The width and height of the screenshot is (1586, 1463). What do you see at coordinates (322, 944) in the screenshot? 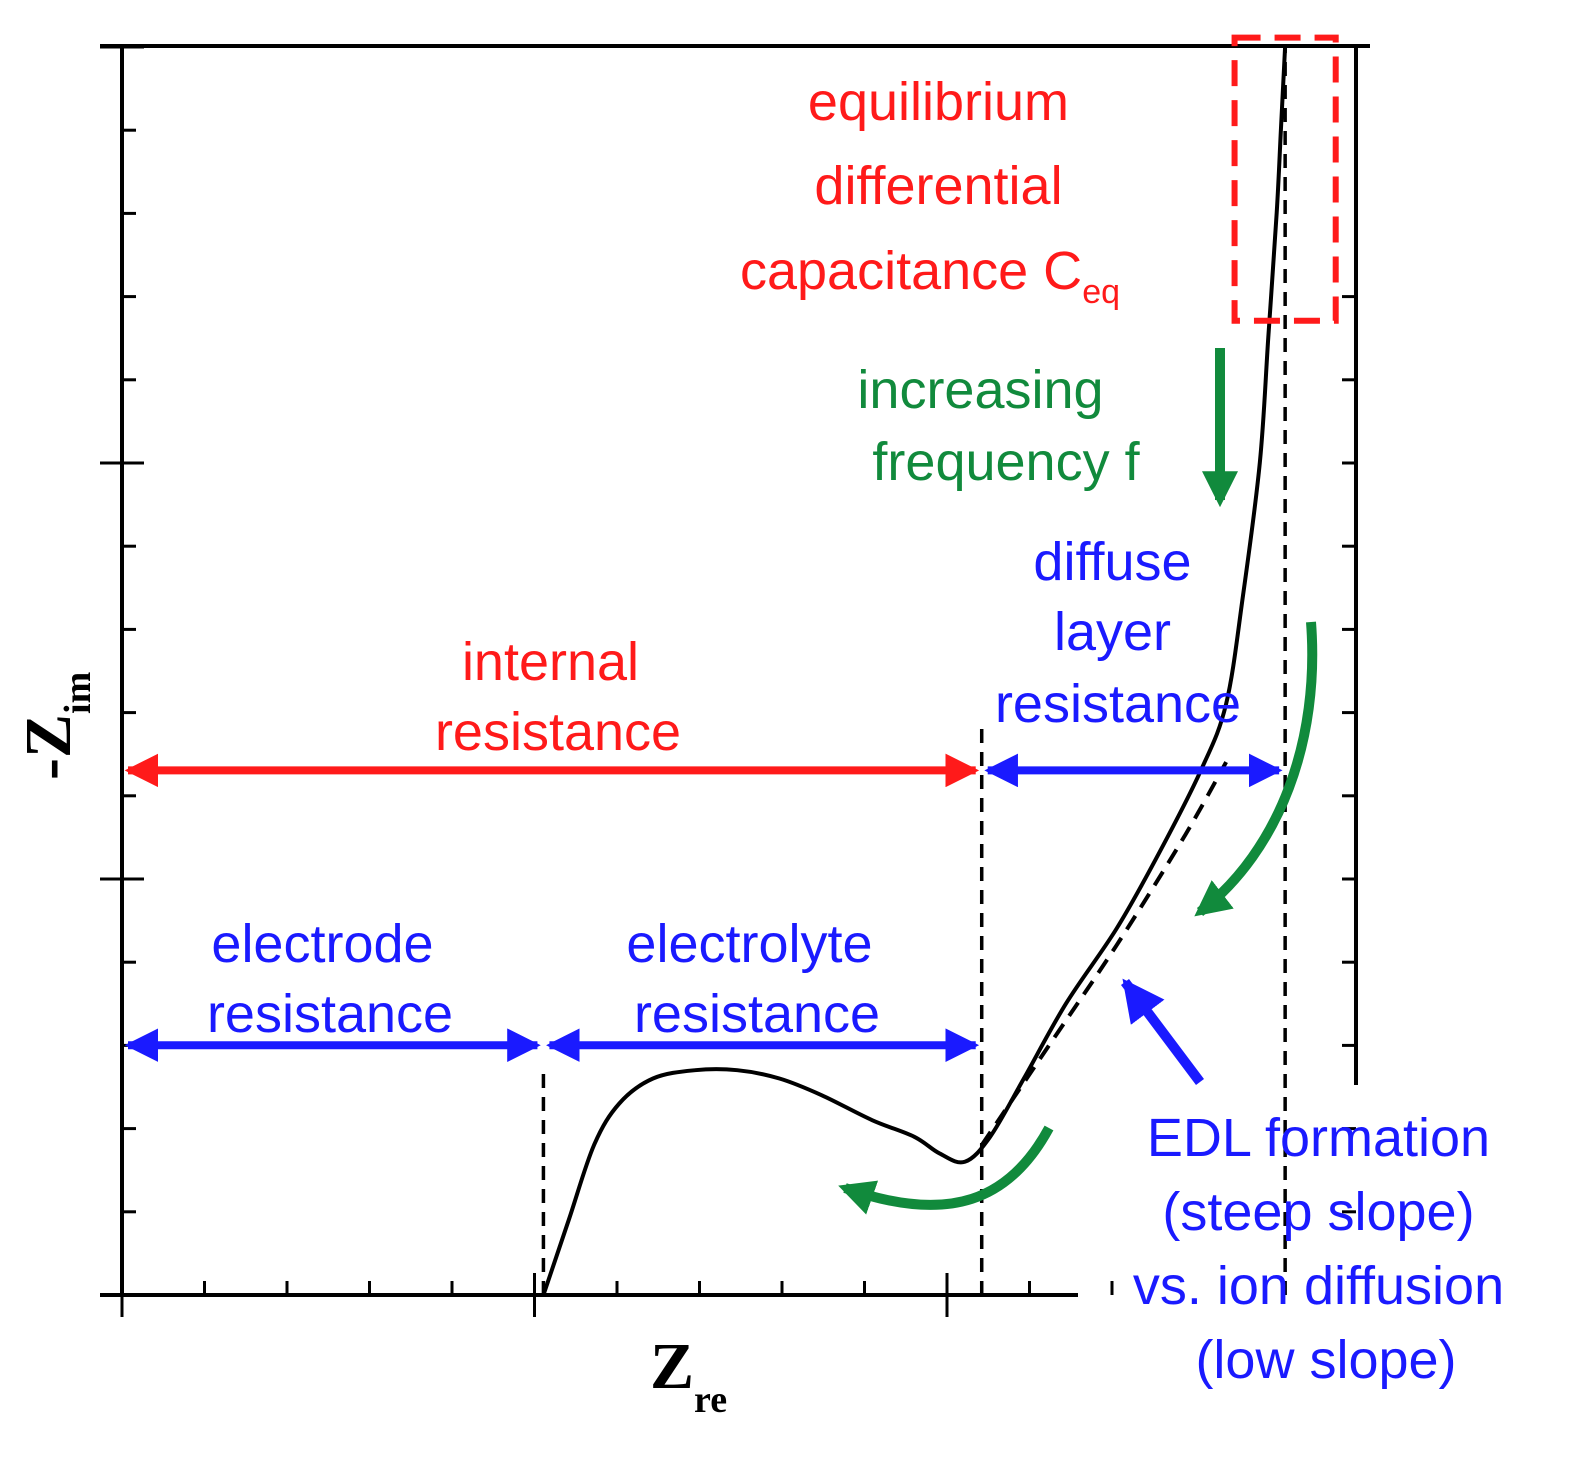
I see `electrode-line-1: electrode` at bounding box center [322, 944].